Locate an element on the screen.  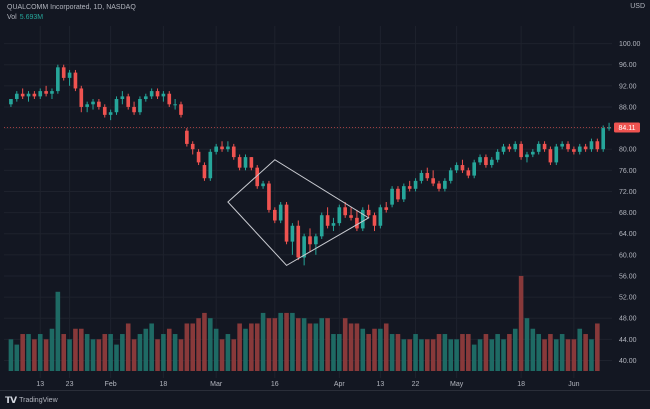
price-tick-label: 80.00 is located at coordinates (628, 150).